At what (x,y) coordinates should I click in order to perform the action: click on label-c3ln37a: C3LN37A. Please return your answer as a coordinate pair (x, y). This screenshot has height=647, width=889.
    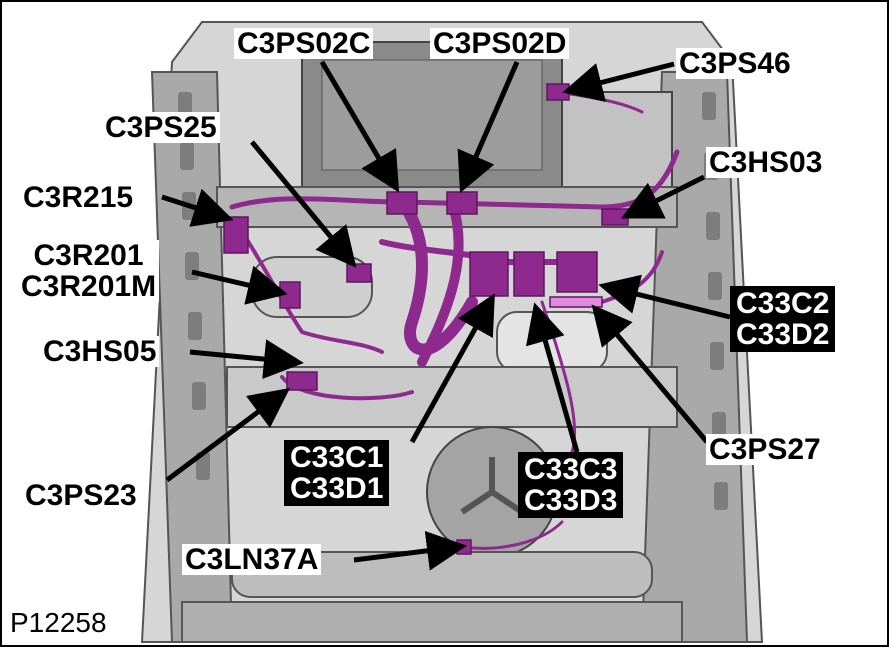
    Looking at the image, I should click on (252, 559).